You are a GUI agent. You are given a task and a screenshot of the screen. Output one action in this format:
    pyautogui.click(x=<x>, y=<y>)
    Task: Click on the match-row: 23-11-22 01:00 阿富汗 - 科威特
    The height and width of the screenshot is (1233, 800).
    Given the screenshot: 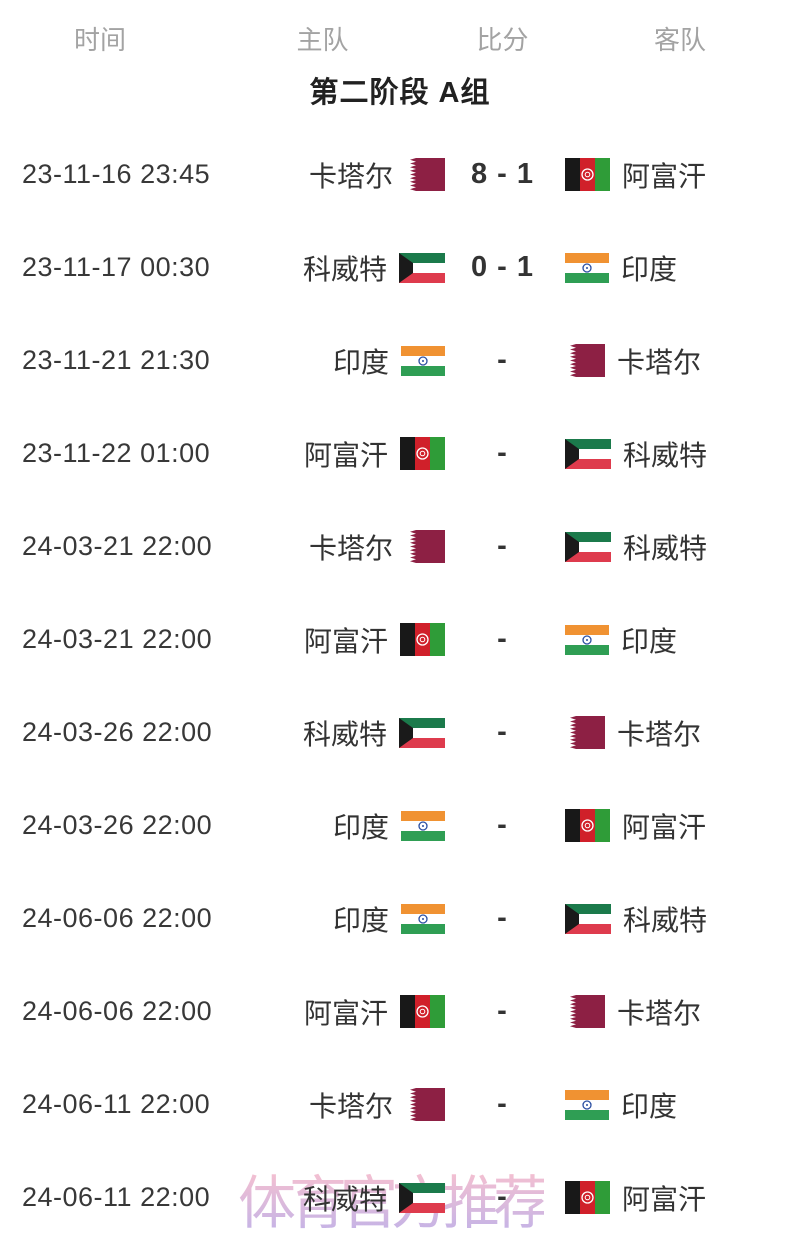 What is the action you would take?
    pyautogui.click(x=400, y=453)
    